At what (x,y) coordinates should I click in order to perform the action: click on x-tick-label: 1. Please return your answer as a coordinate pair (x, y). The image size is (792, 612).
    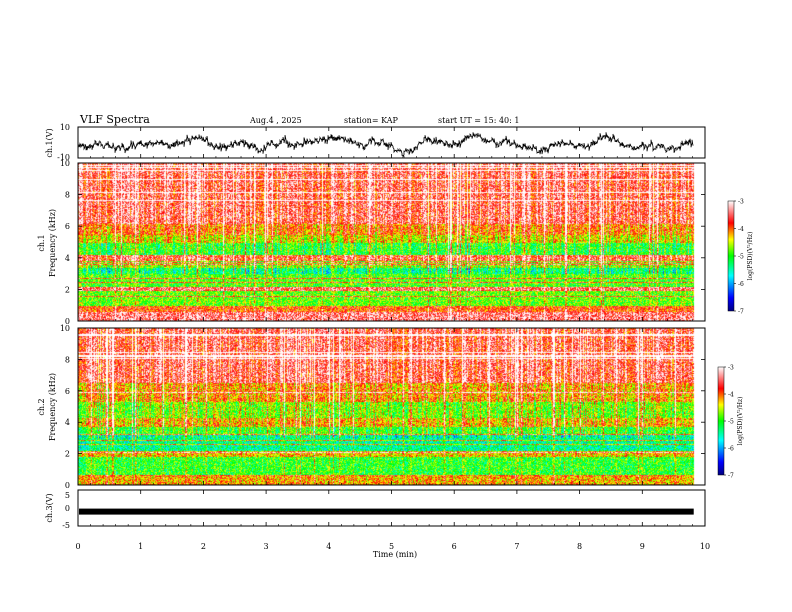
    Looking at the image, I should click on (140, 546).